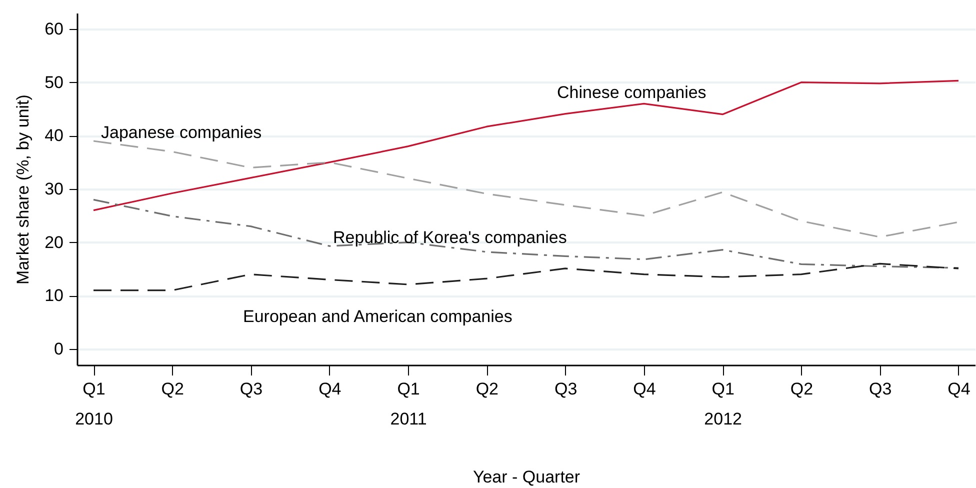 The height and width of the screenshot is (488, 976). I want to click on y-tick-label: 30, so click(54, 189).